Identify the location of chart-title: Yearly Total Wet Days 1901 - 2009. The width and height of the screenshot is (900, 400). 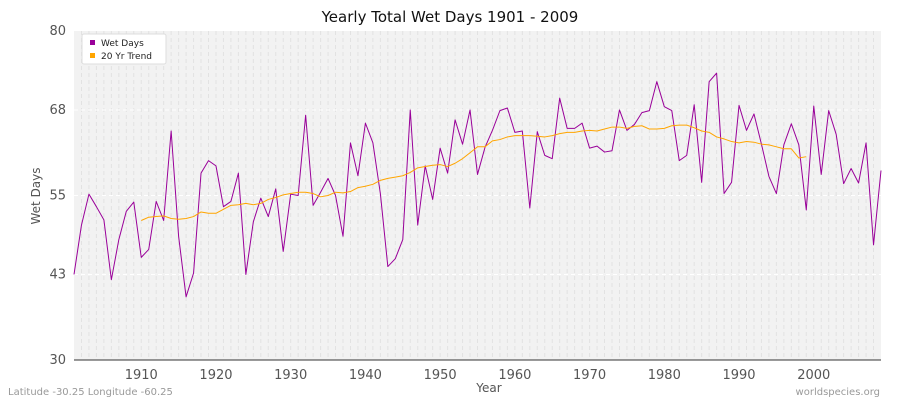
(450, 17).